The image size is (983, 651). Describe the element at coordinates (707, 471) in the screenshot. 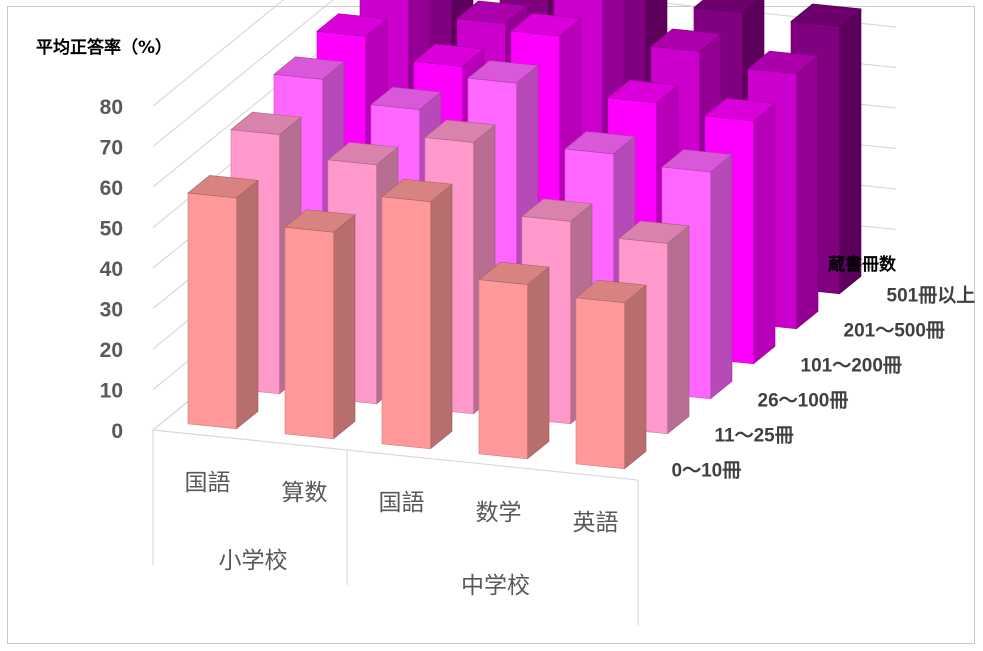

I see `depth-label: 0～10冊` at that location.